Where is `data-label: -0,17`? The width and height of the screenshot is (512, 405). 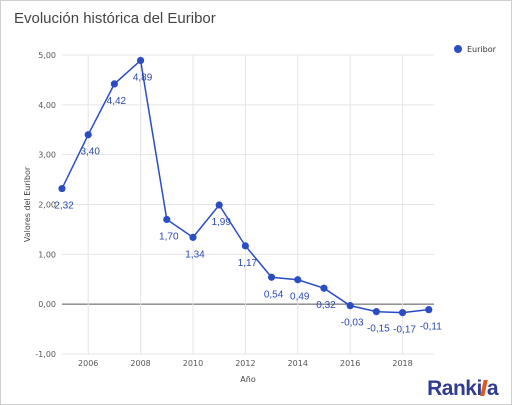
data-label: -0,17 is located at coordinates (404, 330).